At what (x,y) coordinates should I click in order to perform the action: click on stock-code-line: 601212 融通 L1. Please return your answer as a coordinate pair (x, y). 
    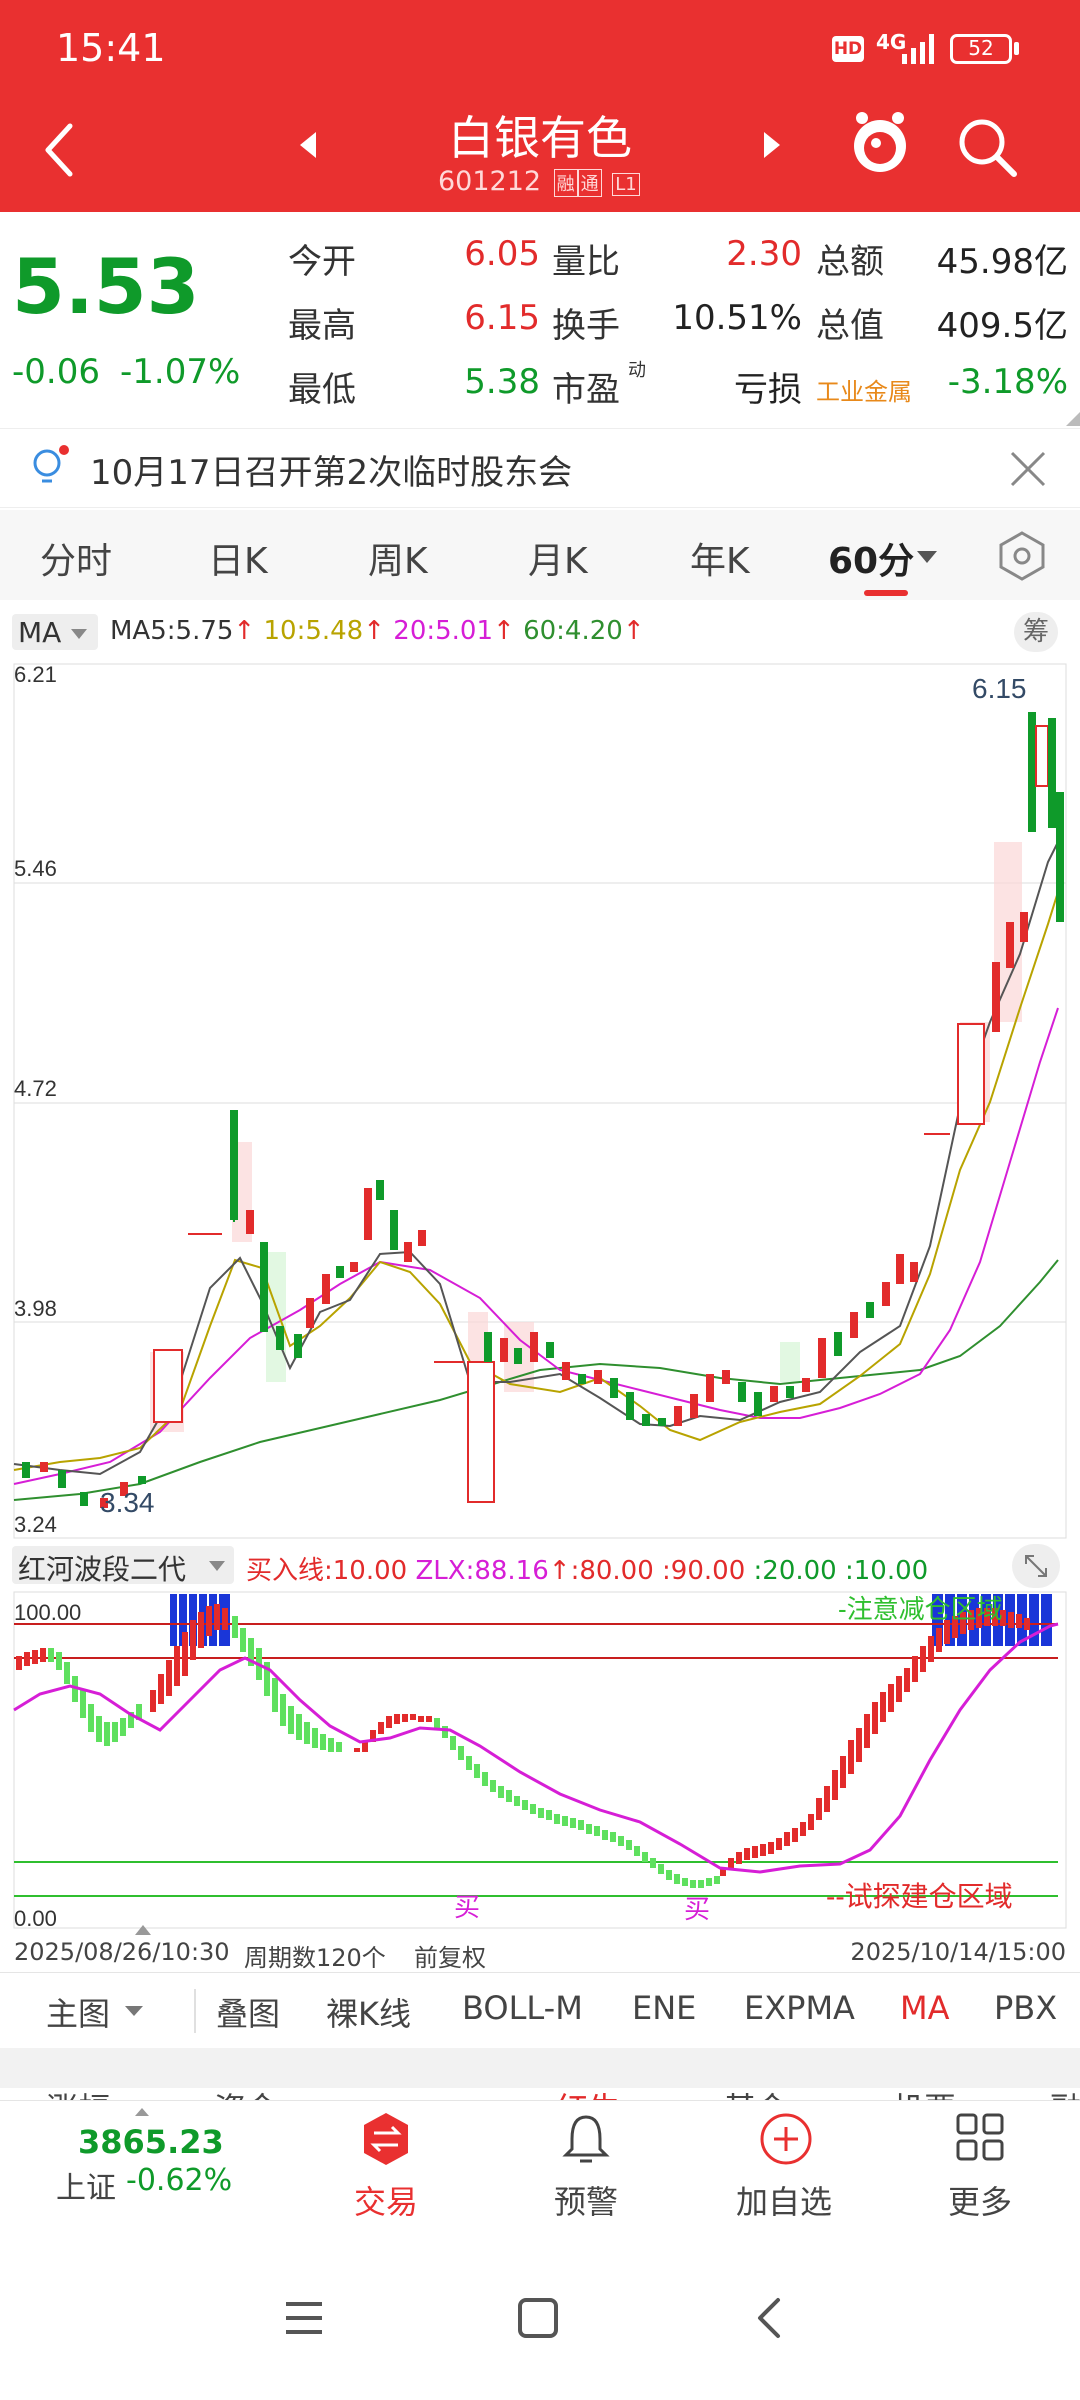
    Looking at the image, I should click on (539, 183).